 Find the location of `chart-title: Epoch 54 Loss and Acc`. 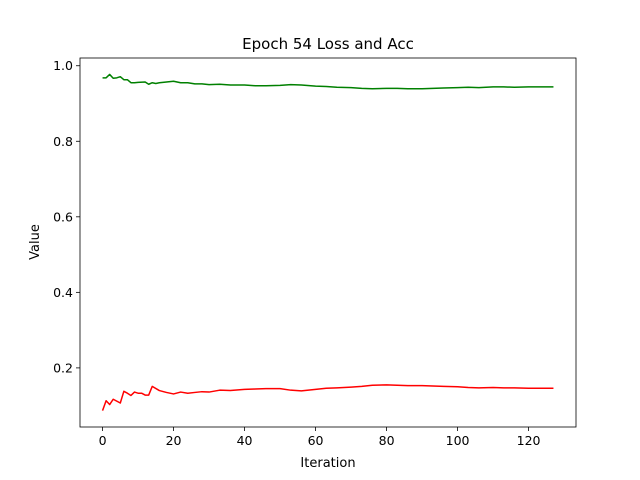

chart-title: Epoch 54 Loss and Acc is located at coordinates (328, 44).